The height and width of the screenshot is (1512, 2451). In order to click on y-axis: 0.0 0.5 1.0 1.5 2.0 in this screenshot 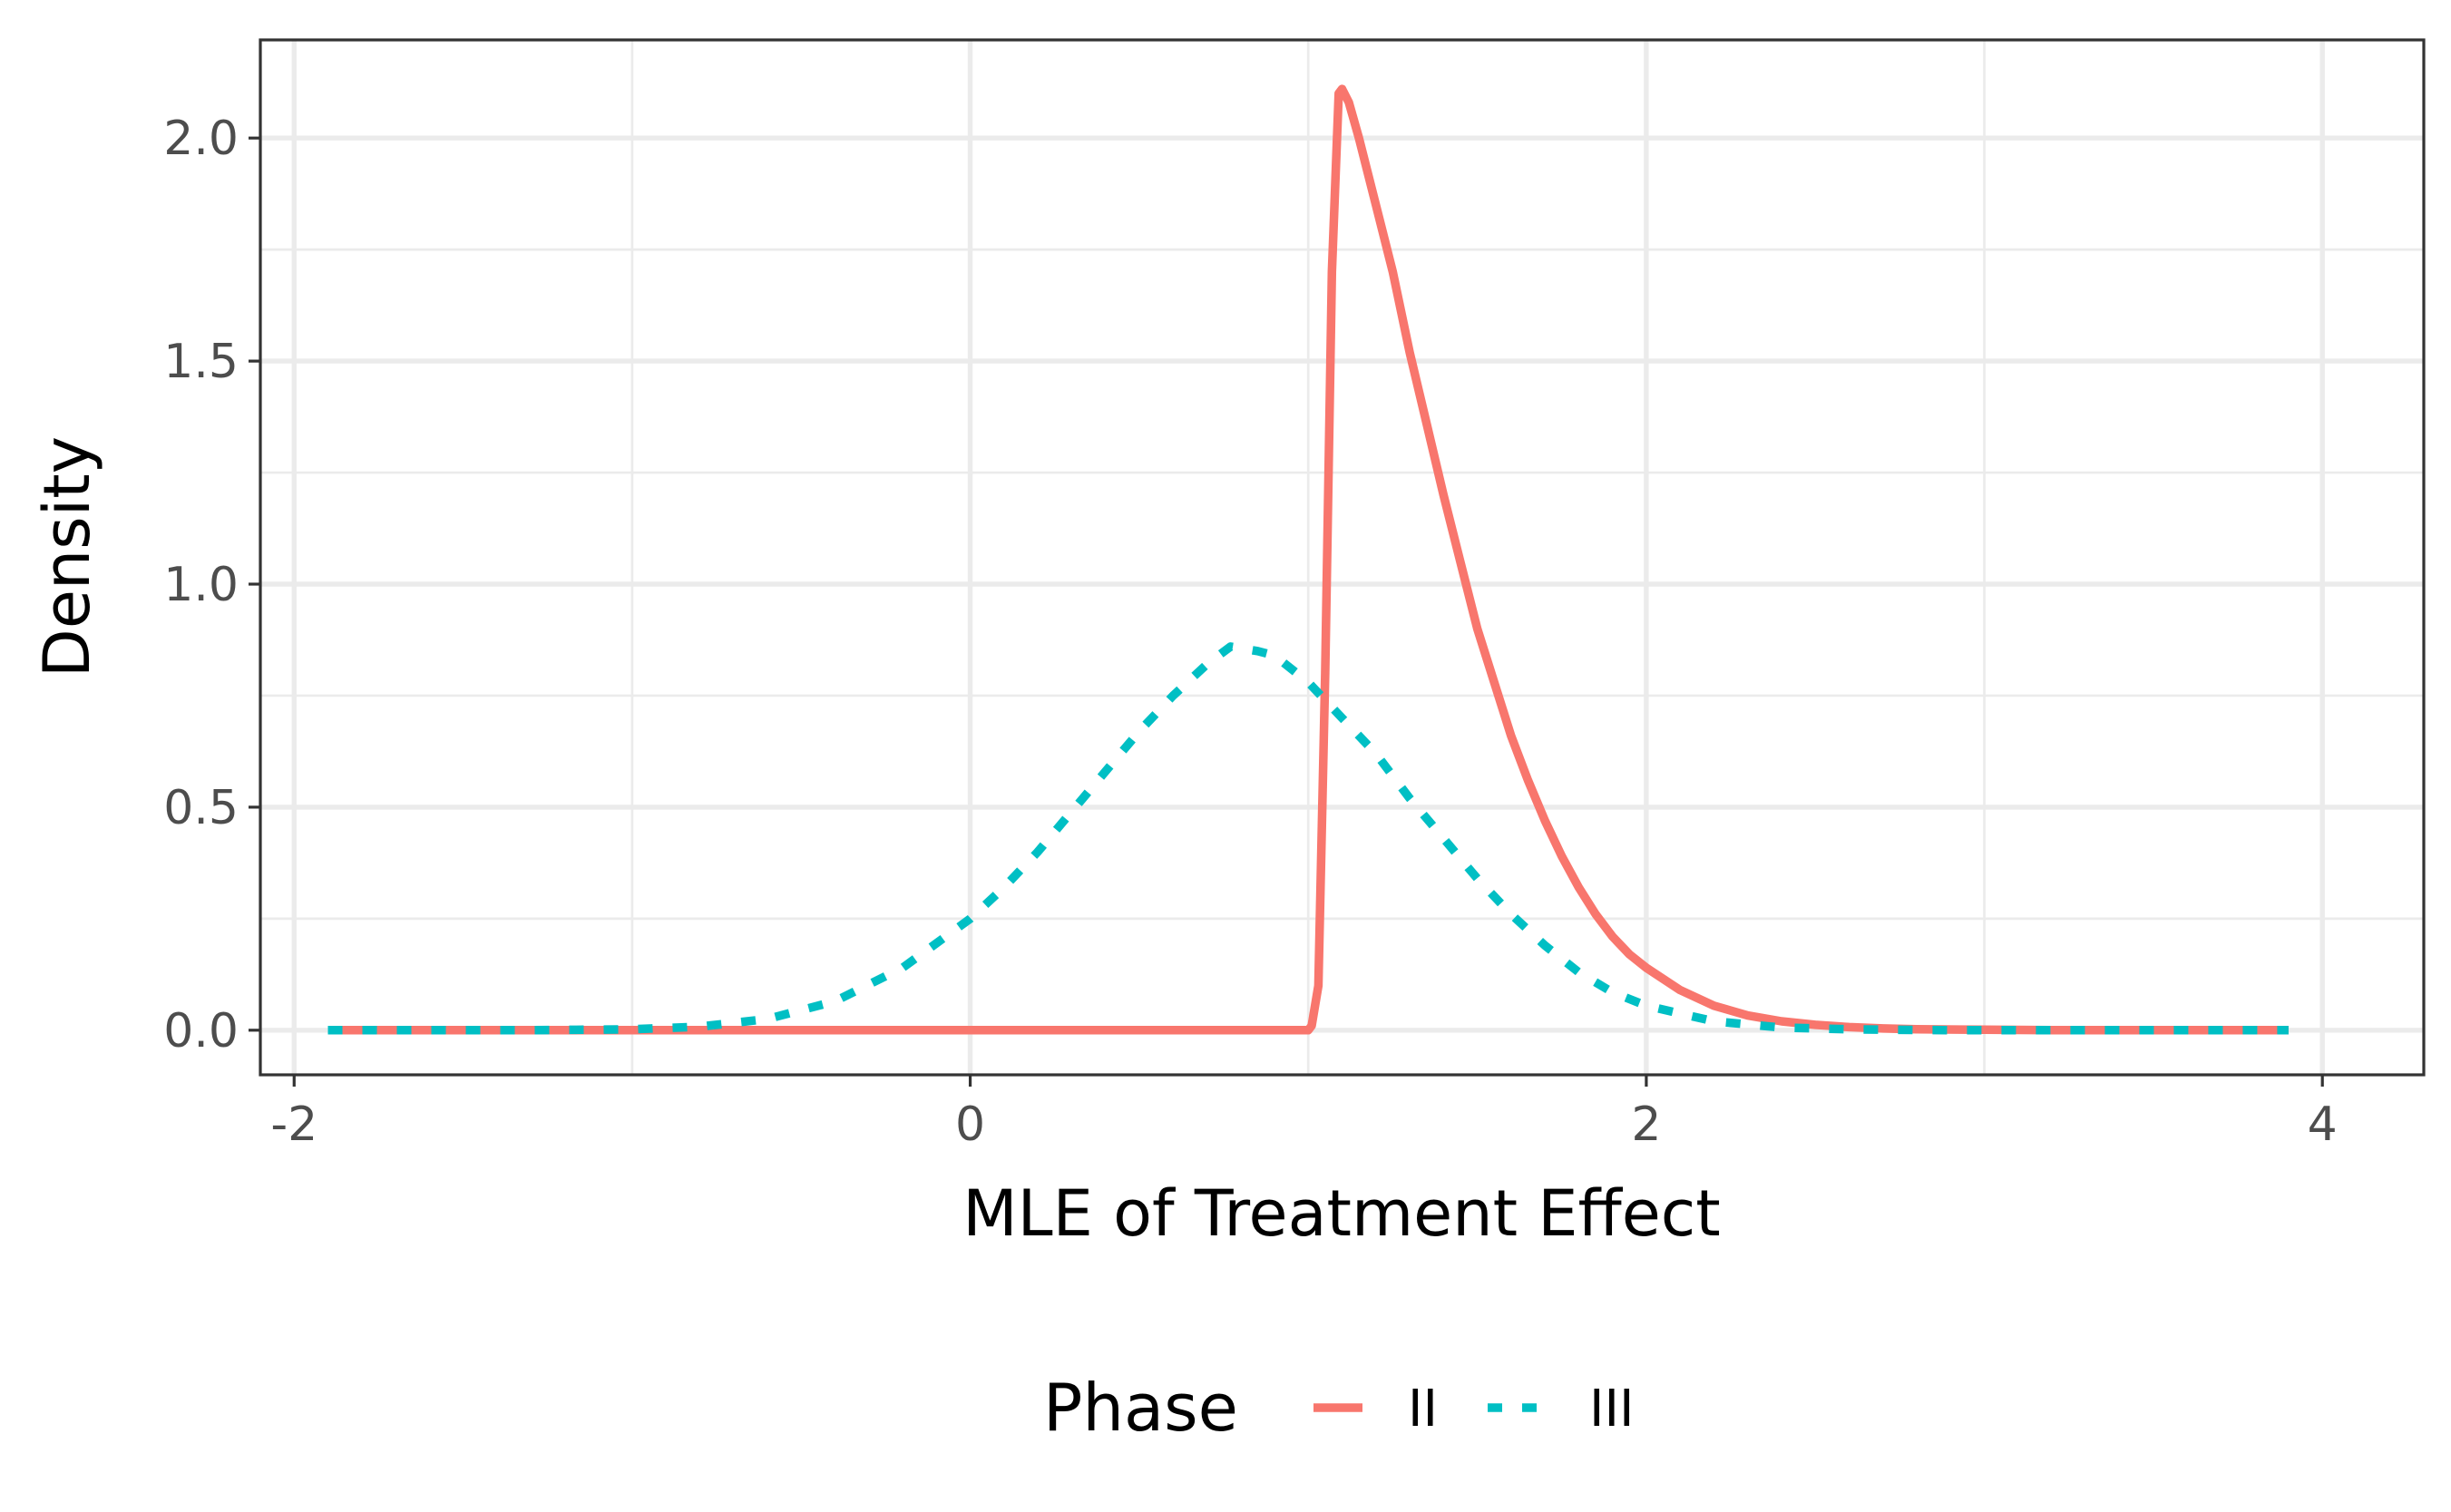, I will do `click(211, 585)`.